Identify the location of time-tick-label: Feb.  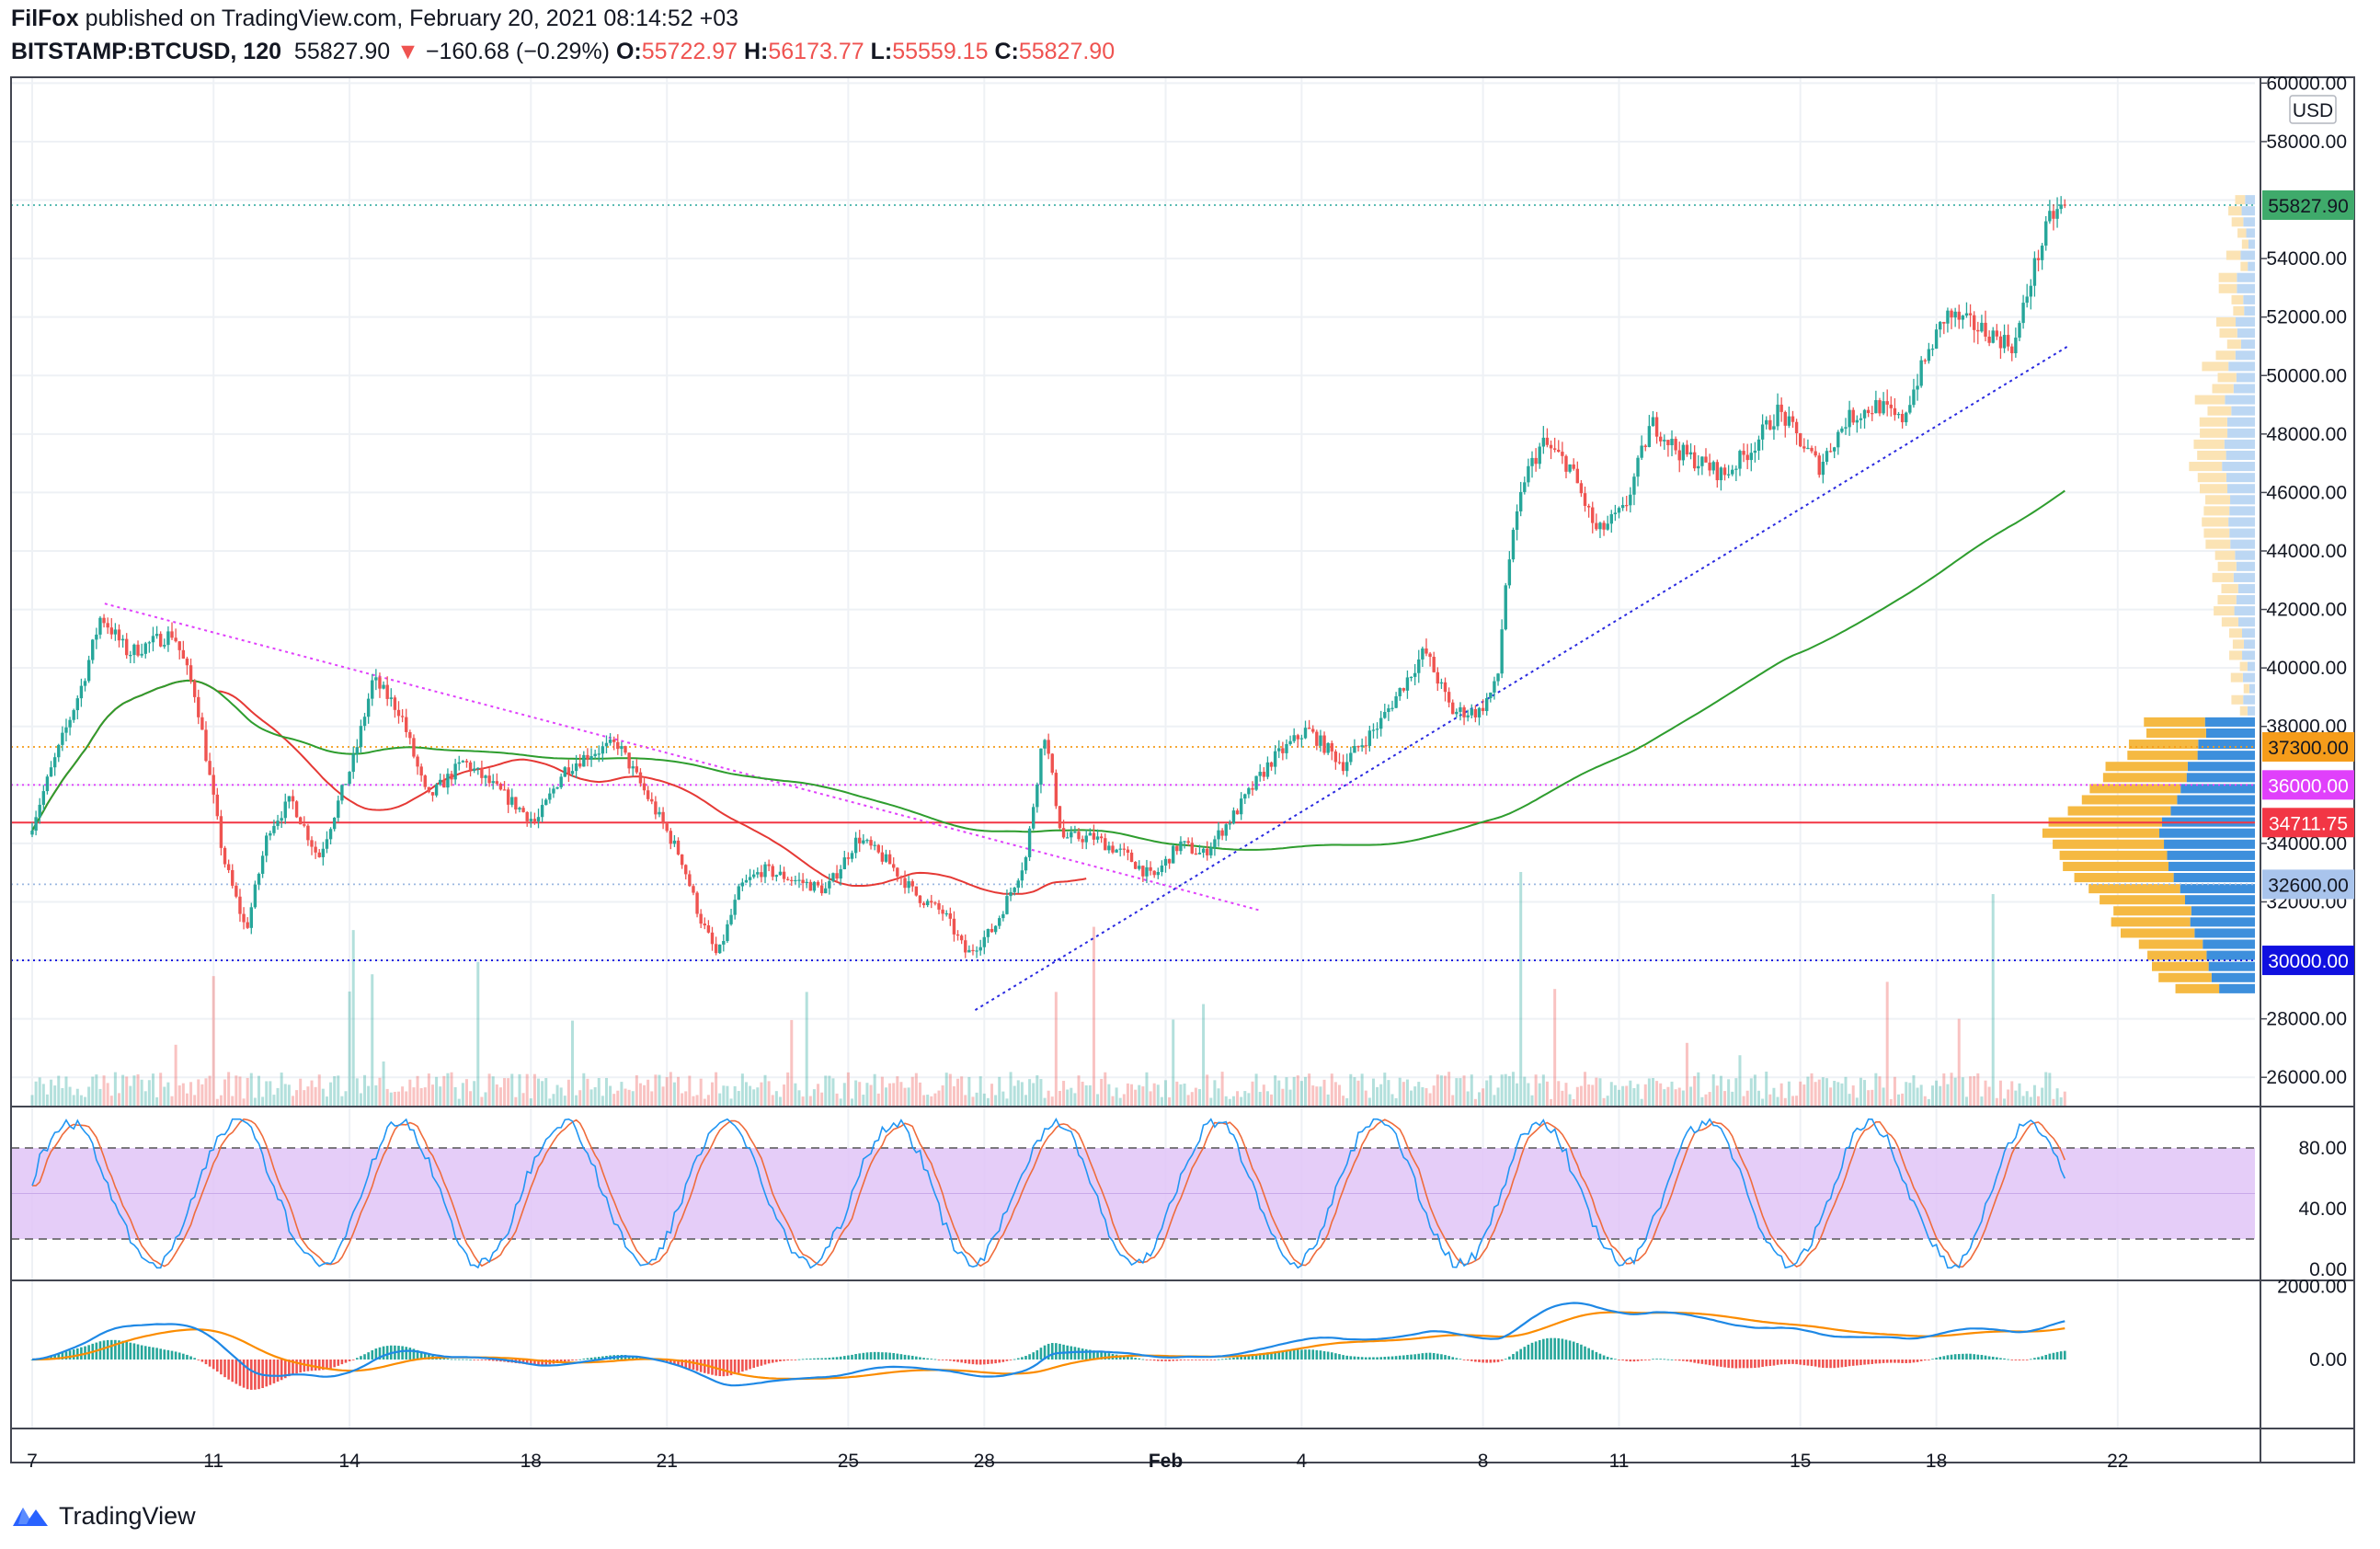
(1166, 1462).